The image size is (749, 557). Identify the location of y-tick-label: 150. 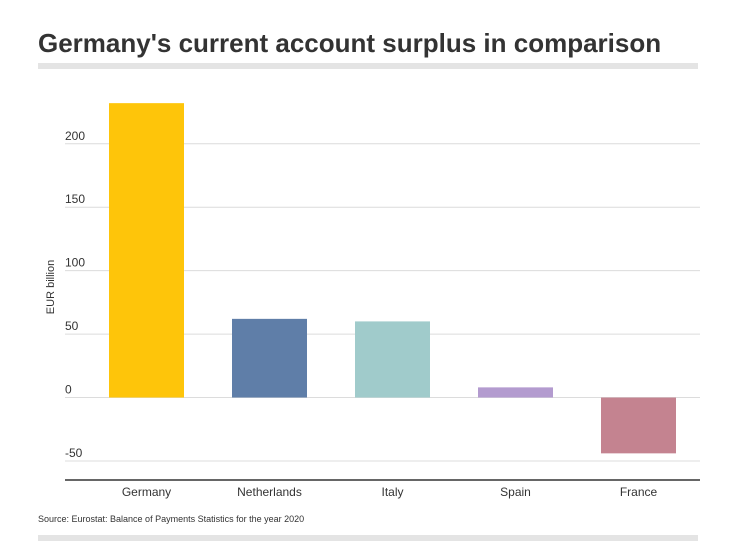
(75, 199).